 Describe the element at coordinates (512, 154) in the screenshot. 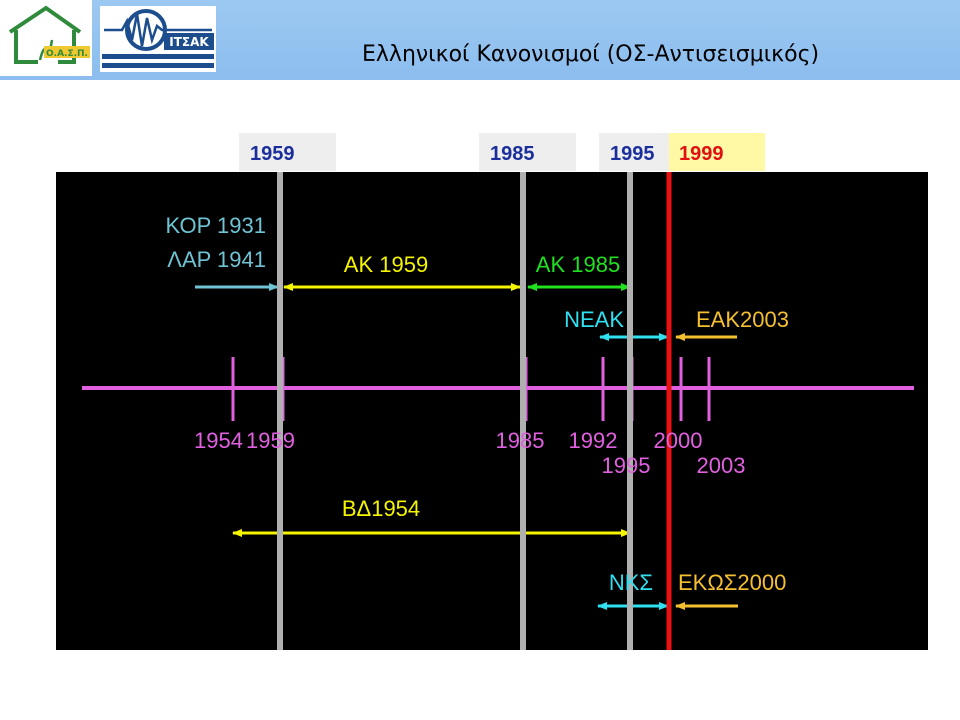

I see `year-box-label: 1985` at that location.